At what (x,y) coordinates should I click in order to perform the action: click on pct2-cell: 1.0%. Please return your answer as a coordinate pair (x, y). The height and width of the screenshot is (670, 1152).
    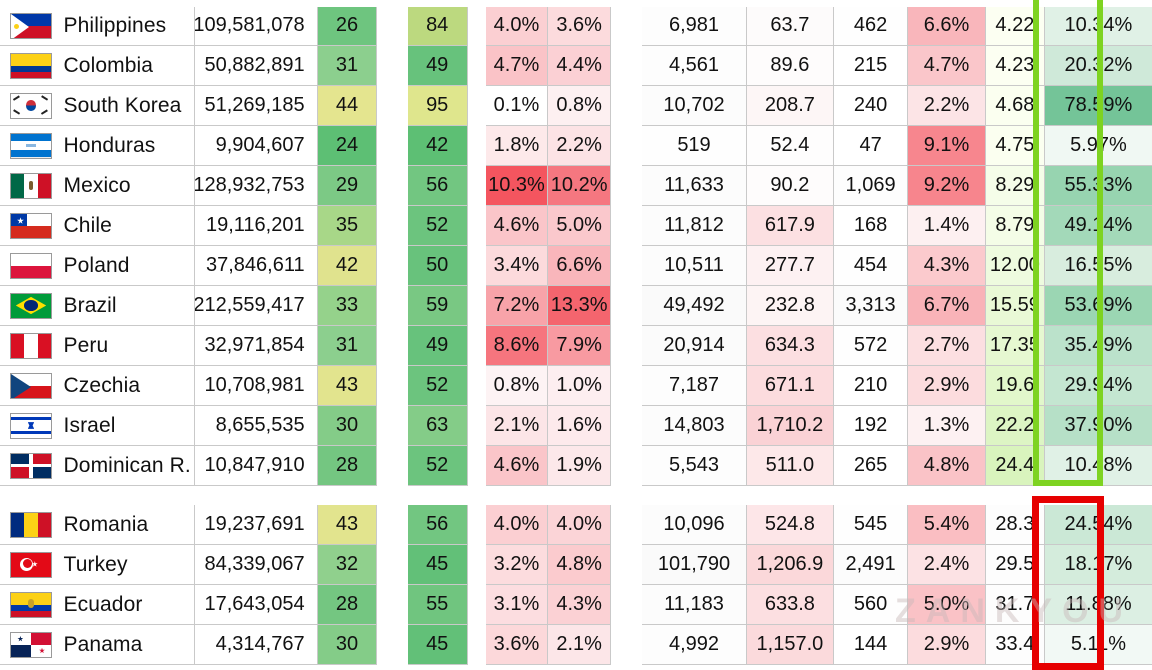
    Looking at the image, I should click on (579, 386).